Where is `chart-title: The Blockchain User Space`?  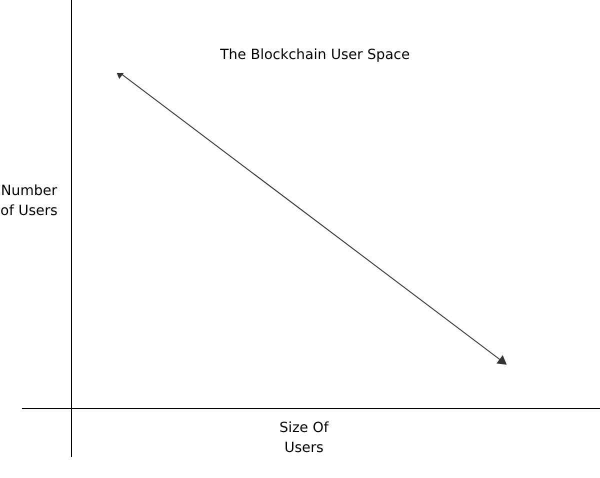
chart-title: The Blockchain User Space is located at coordinates (315, 55).